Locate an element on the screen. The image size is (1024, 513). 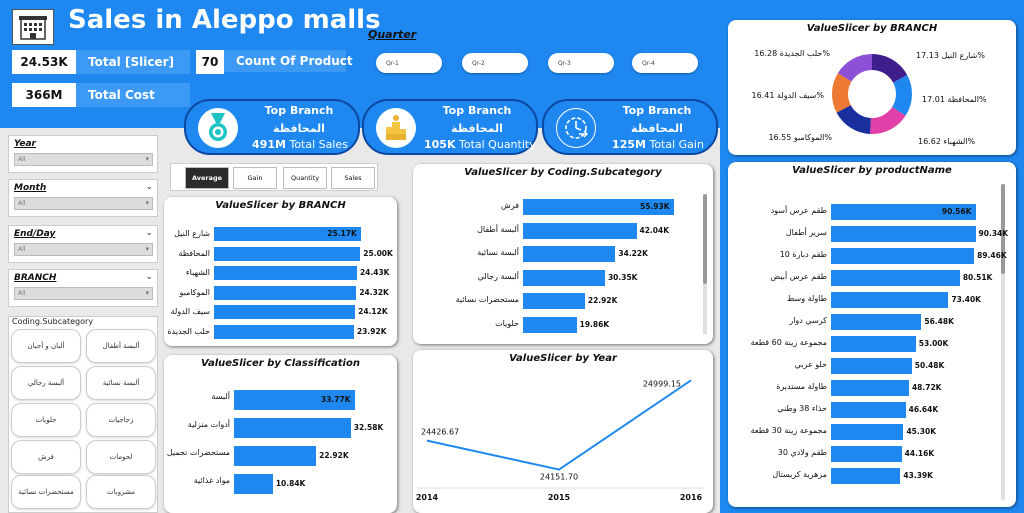
bar-category-label: حلب الجديدة is located at coordinates (188, 331).